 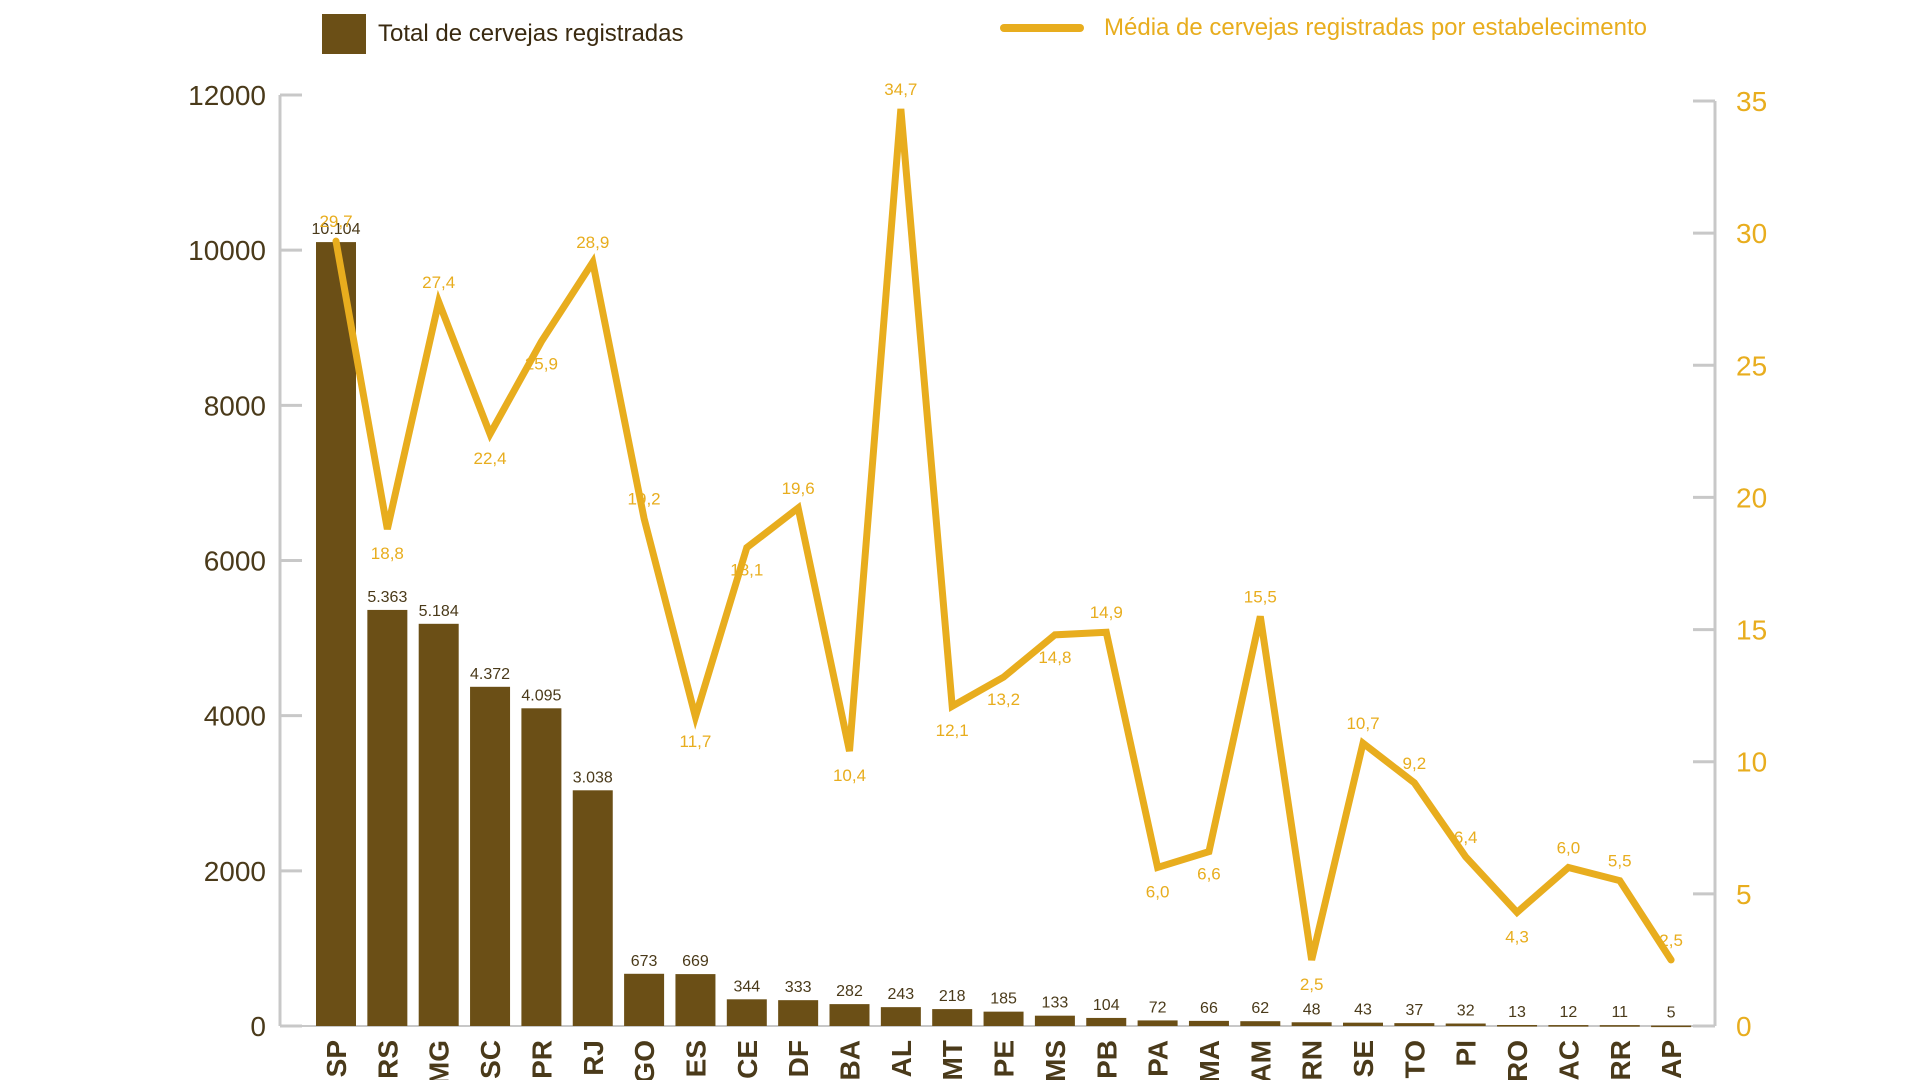 I want to click on bar-value-label: 13, so click(x=1517, y=1012).